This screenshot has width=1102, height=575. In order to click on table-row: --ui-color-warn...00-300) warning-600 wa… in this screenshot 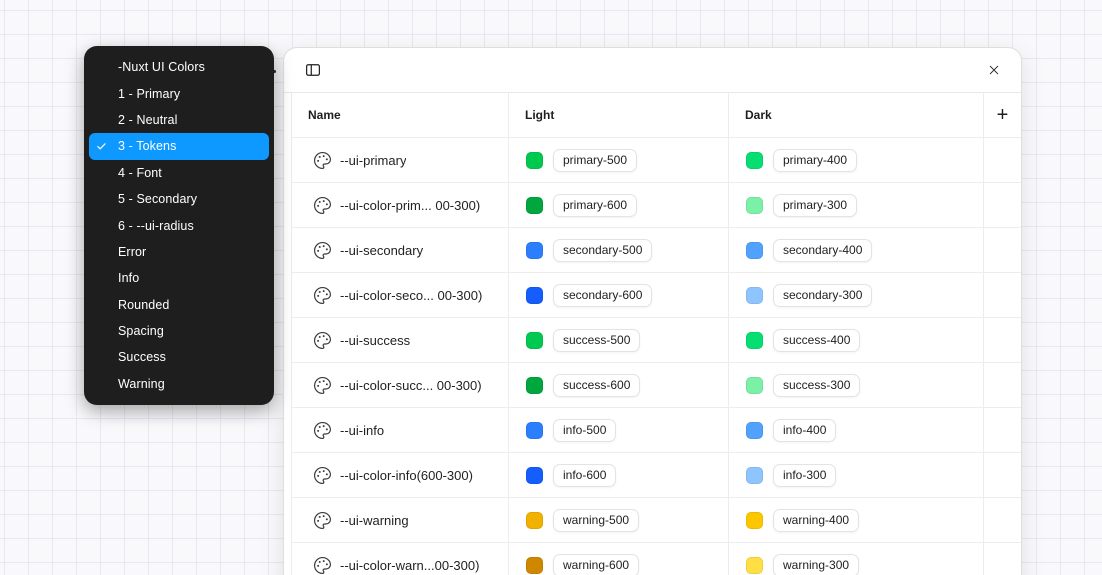, I will do `click(656, 559)`.